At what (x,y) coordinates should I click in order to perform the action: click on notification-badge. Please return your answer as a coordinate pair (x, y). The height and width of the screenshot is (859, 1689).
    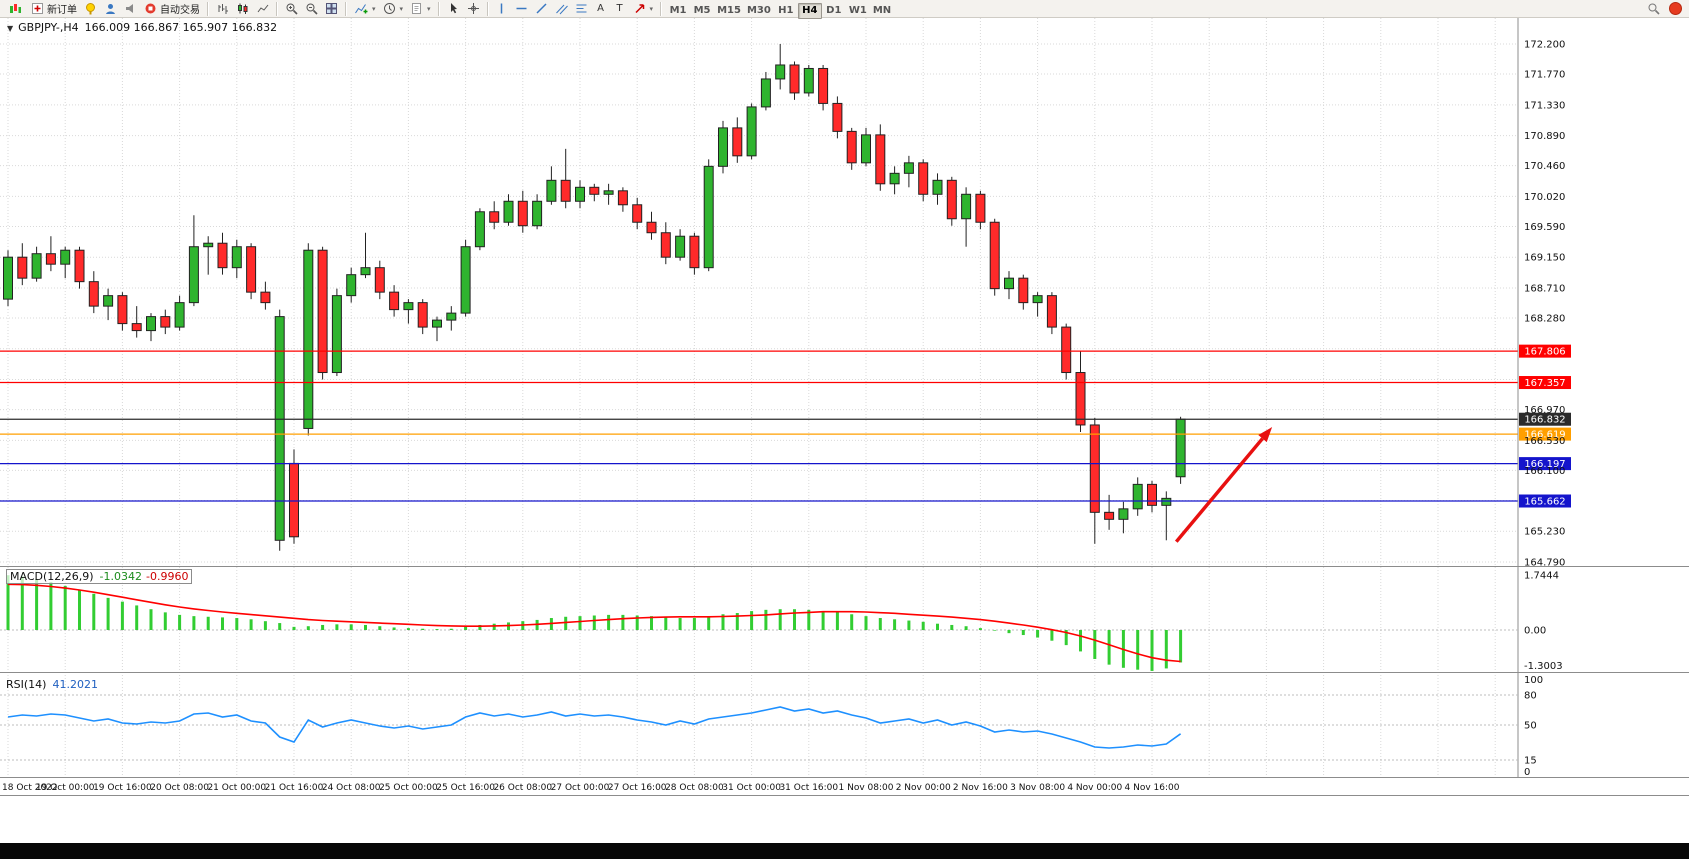
    Looking at the image, I should click on (1675, 8).